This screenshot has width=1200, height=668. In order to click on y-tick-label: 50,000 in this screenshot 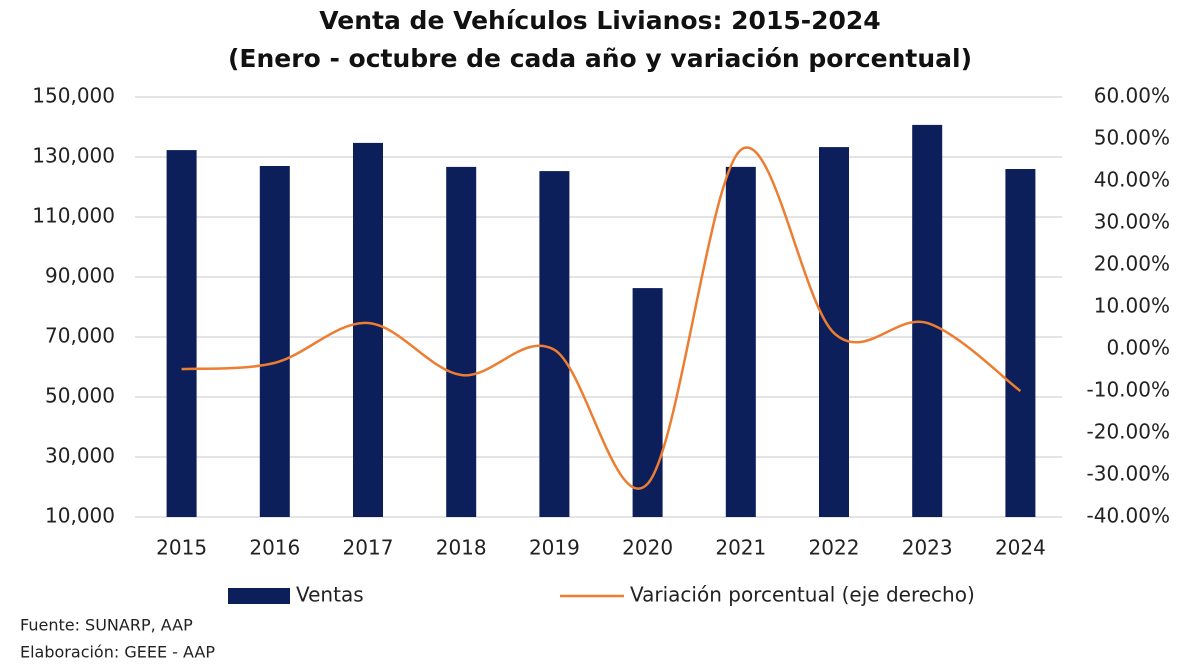, I will do `click(80, 396)`.